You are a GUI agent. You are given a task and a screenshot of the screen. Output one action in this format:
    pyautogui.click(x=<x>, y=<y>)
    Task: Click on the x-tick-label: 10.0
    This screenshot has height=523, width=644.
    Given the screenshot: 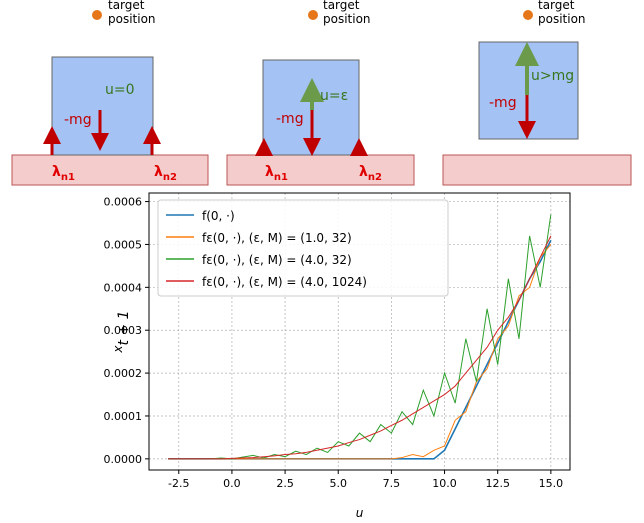 What is the action you would take?
    pyautogui.click(x=444, y=483)
    